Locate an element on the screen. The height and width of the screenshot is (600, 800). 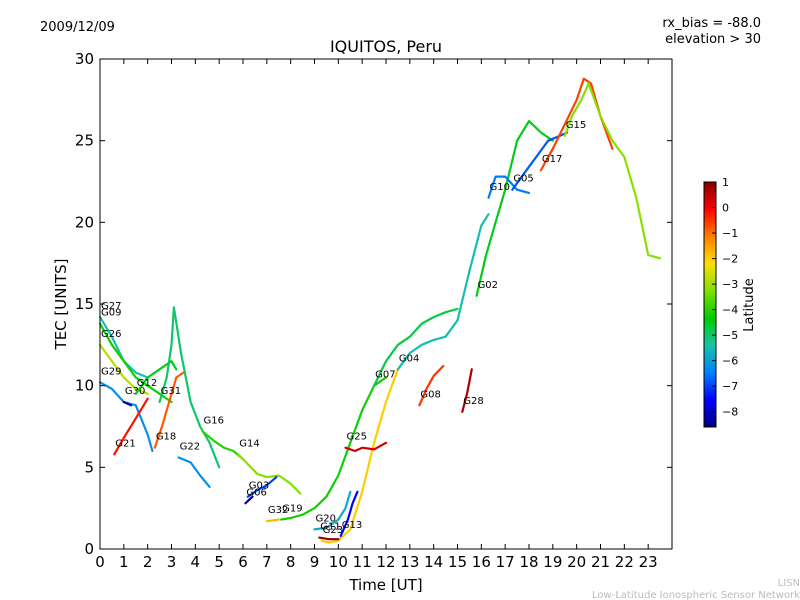
colorbar-tick-label: −6 is located at coordinates (730, 361).